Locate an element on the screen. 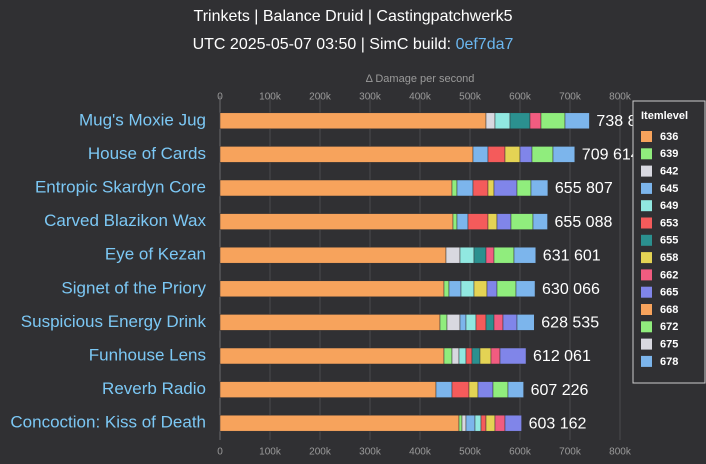  legend-label: 653 is located at coordinates (669, 223).